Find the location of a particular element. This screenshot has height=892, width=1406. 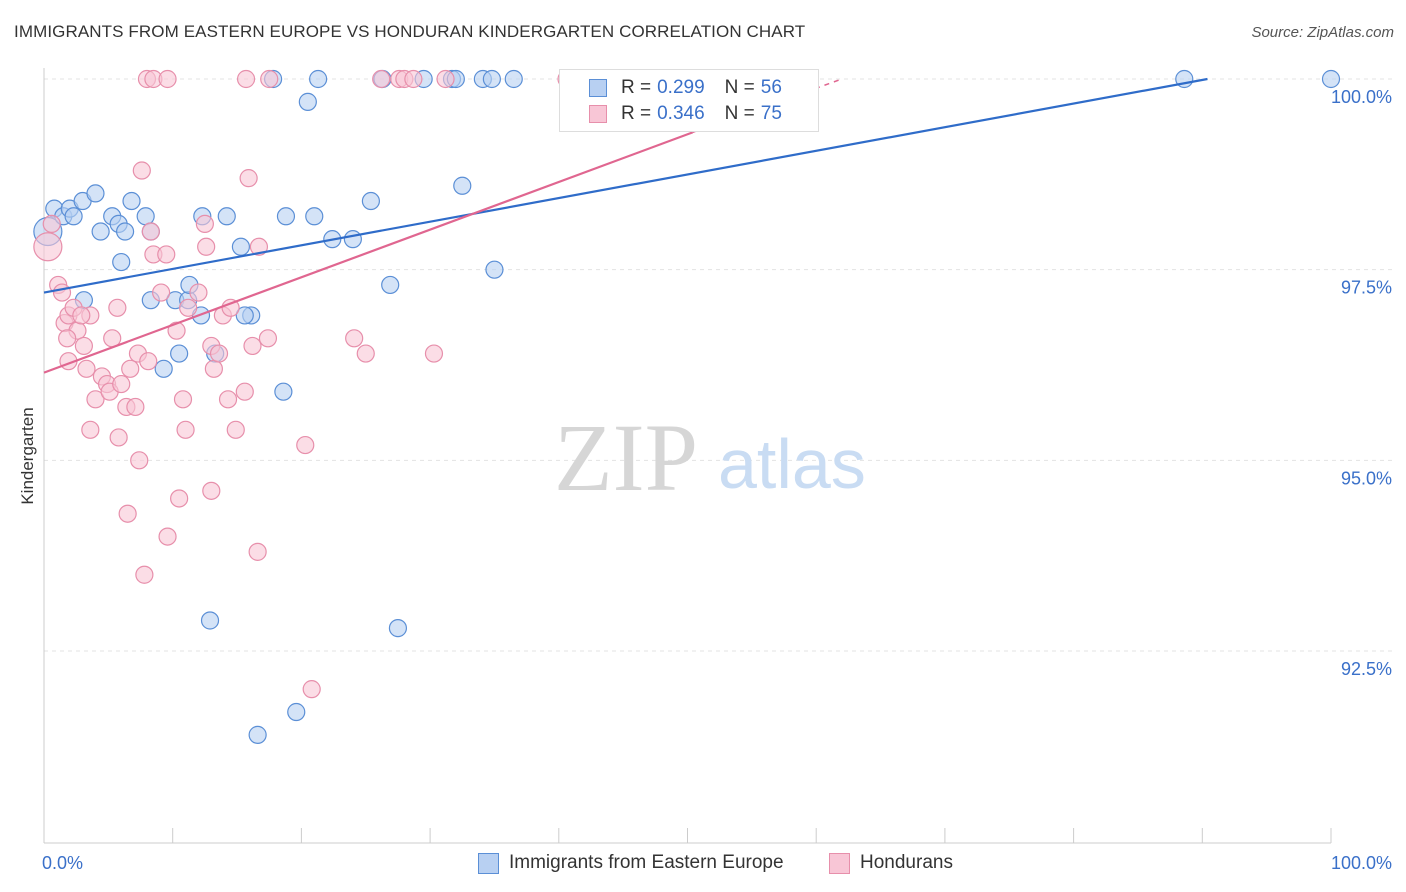

correlation-legend: R = 0.299 N = 56 R = 0.346 N = 75 is located at coordinates (689, 100).